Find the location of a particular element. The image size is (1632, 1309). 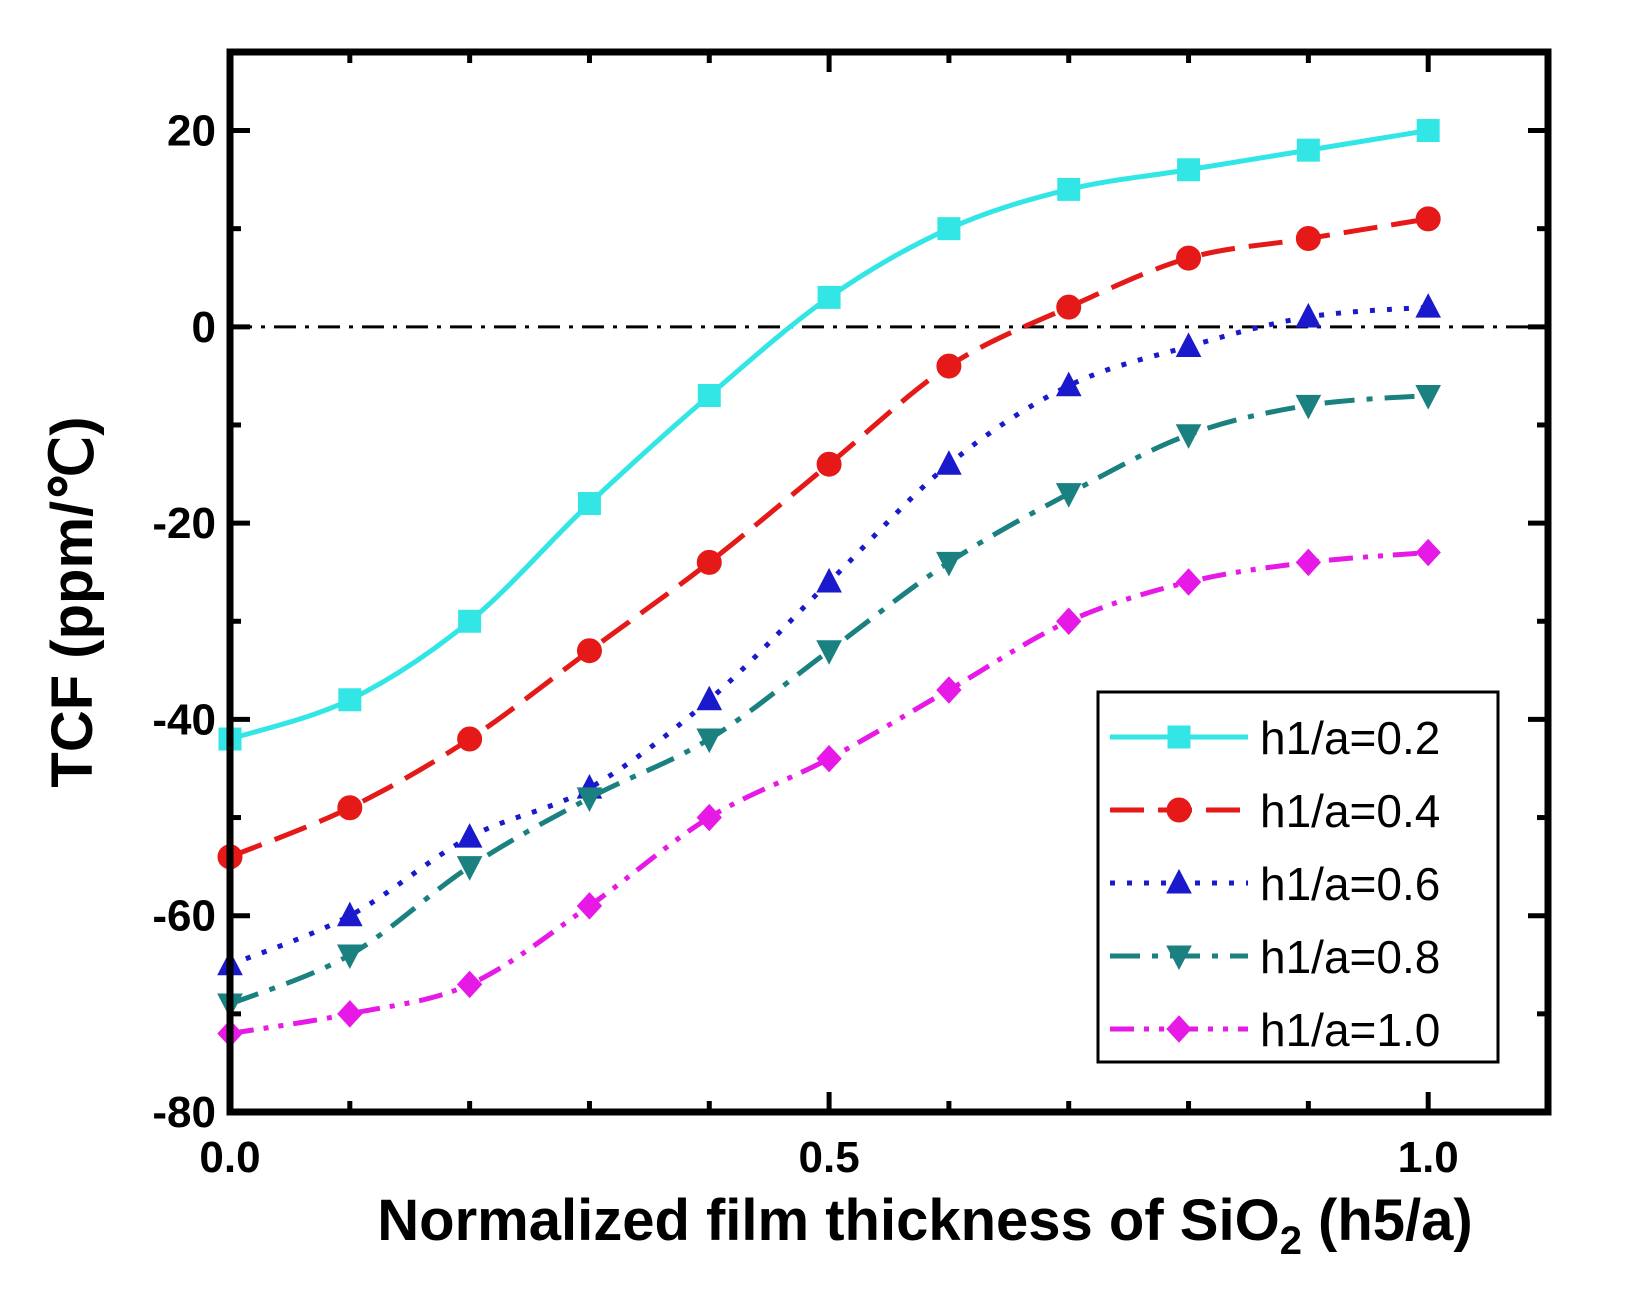

legend-item: h1/a=0.2 is located at coordinates (1275, 738).